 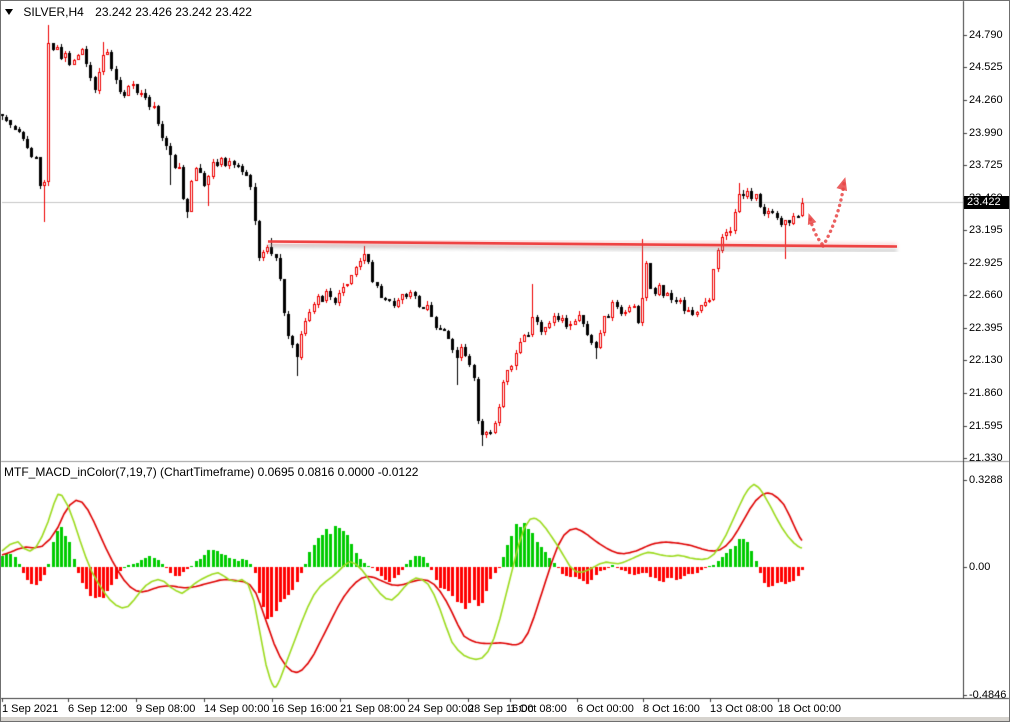 What do you see at coordinates (98, 709) in the screenshot?
I see `time-axis-label: 6 Sep 12:00` at bounding box center [98, 709].